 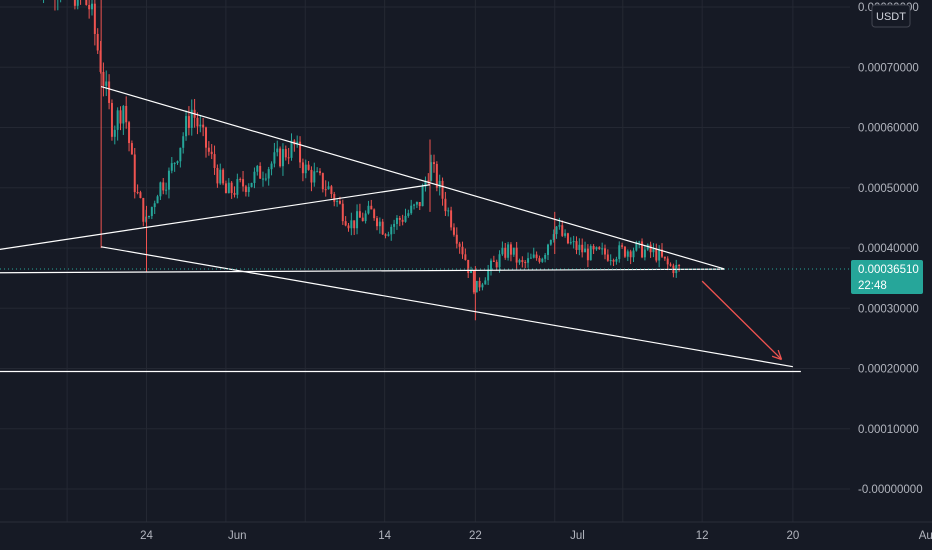 I want to click on y-tick-label: 0.00040000, so click(x=888, y=249).